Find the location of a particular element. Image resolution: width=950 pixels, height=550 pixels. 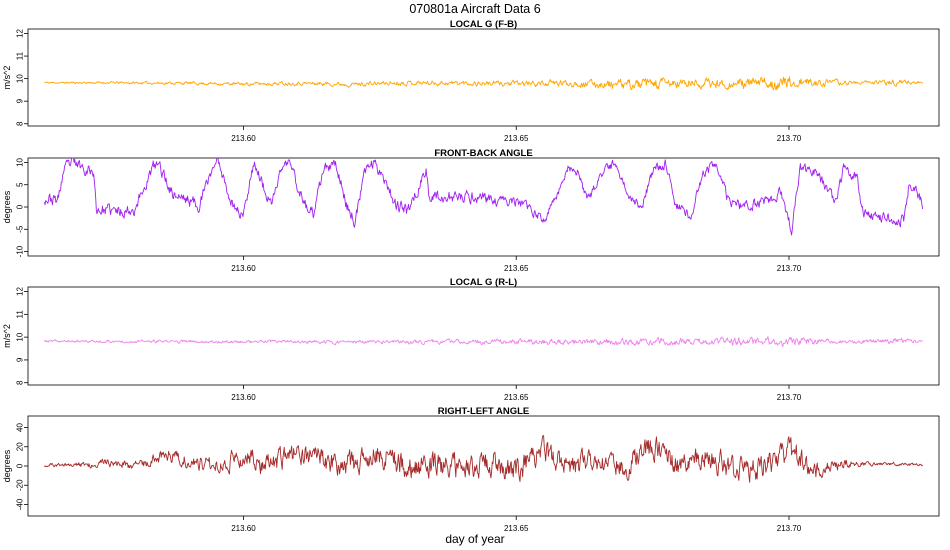

panel-title: LOCAL G (F-B) is located at coordinates (483, 24).